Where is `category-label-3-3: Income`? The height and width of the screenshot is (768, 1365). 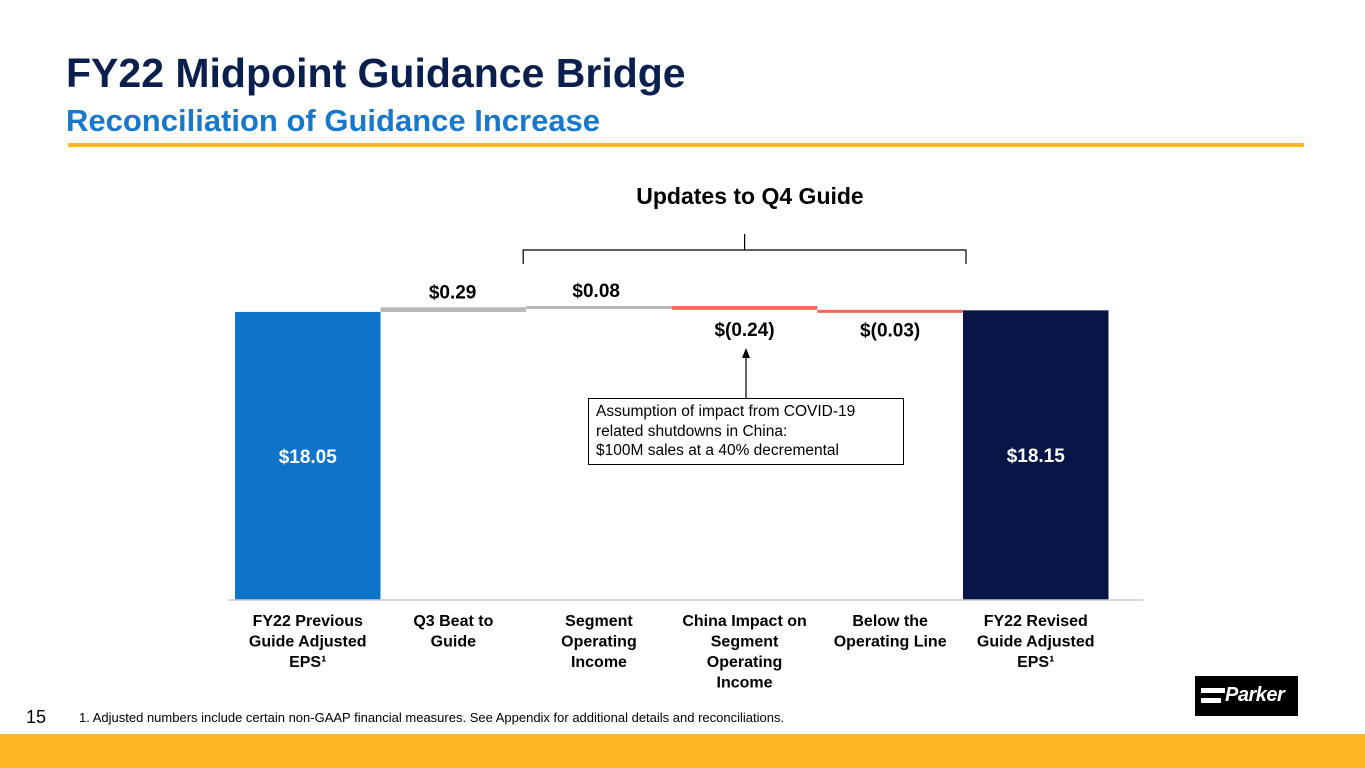 category-label-3-3: Income is located at coordinates (745, 683).